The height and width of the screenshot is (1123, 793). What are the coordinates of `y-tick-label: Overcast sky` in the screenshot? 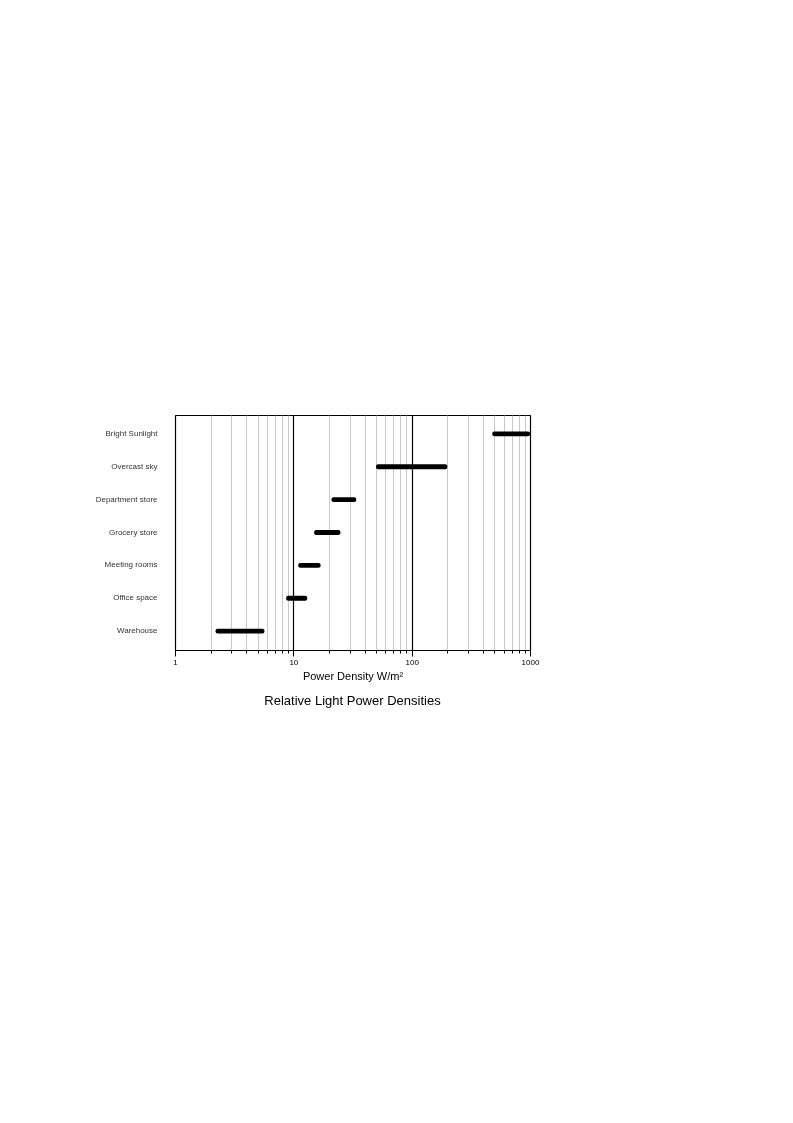 It's located at (134, 466).